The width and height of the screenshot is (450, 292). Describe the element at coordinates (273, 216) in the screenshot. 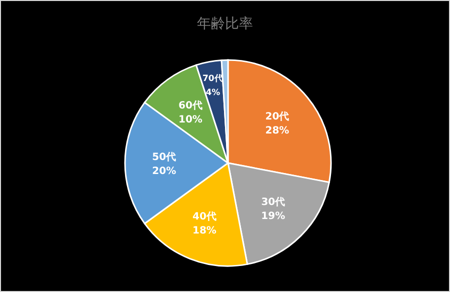

I see `data-label: 19%` at that location.